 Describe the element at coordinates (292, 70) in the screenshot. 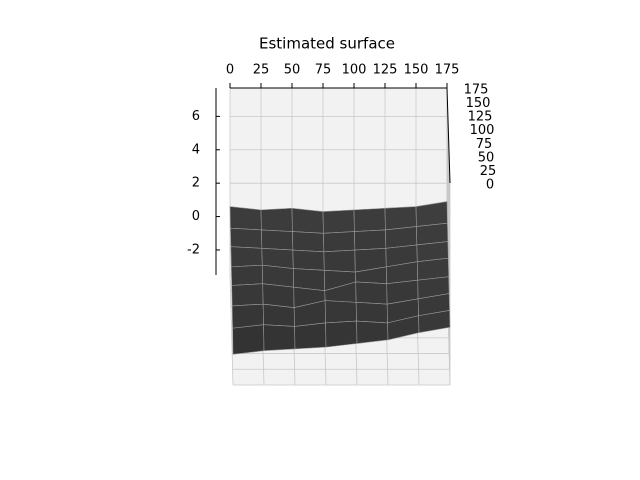

I see `x-tick-label: 50` at that location.